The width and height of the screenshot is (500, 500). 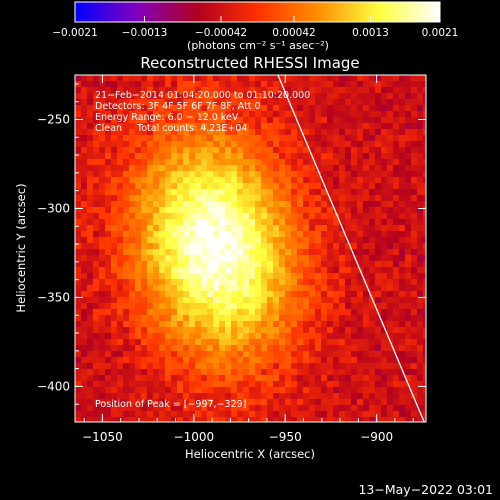 What do you see at coordinates (285, 437) in the screenshot?
I see `x-tick-label: −950` at bounding box center [285, 437].